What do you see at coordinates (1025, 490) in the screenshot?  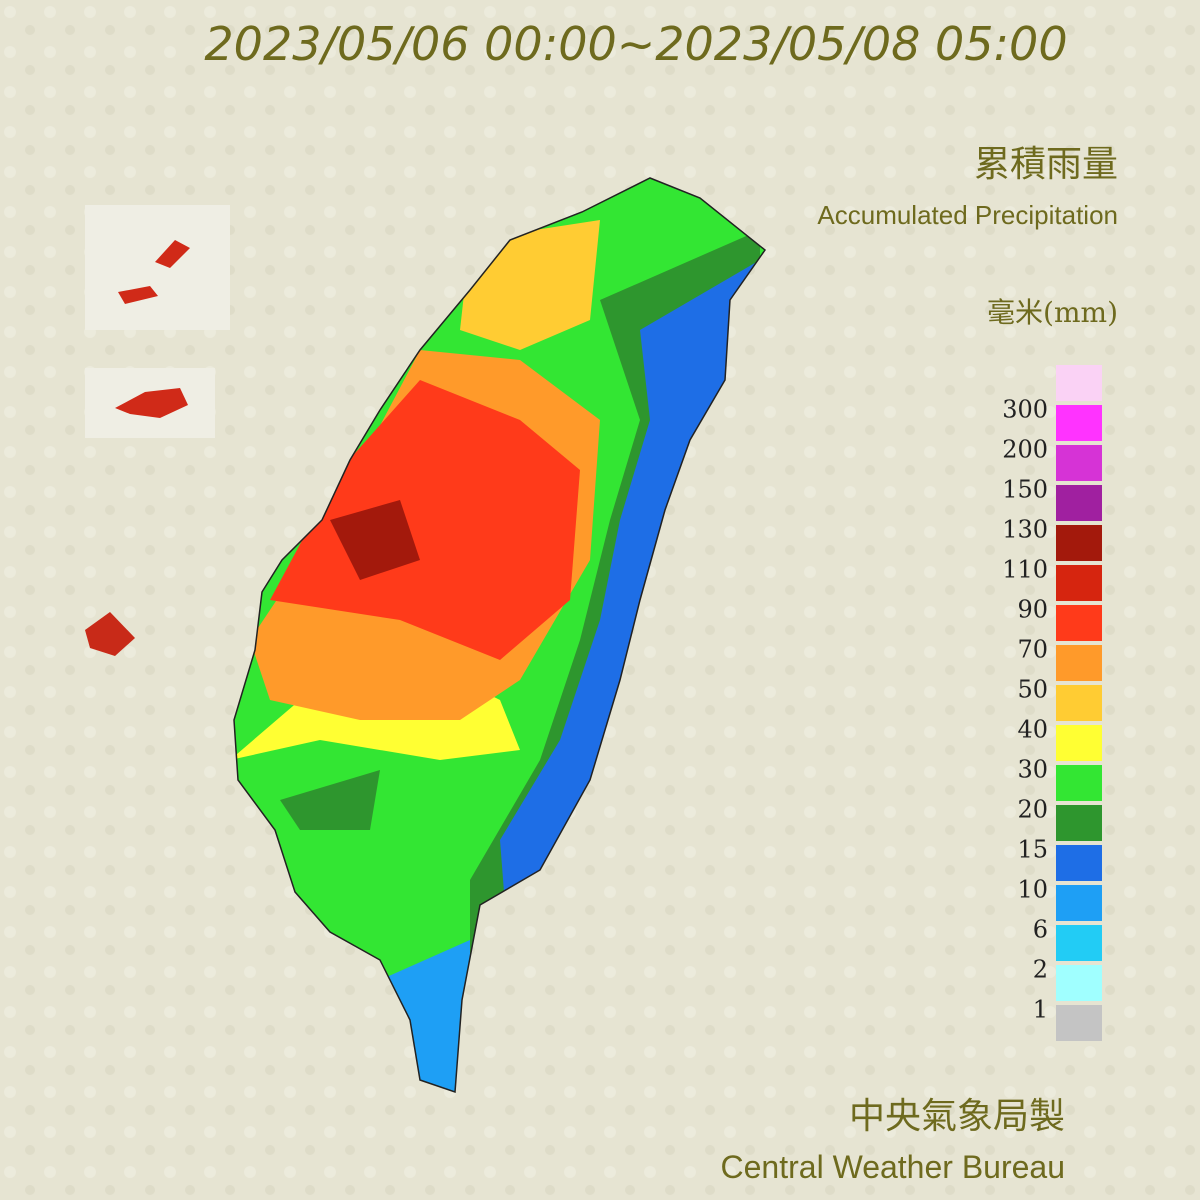 I see `legend-label: 150` at bounding box center [1025, 490].